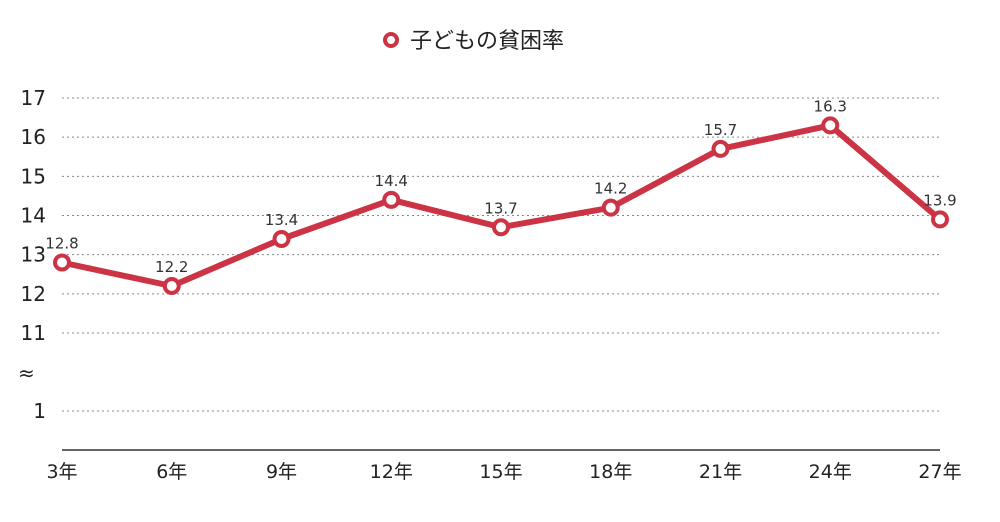  What do you see at coordinates (391, 181) in the screenshot?
I see `data-label: 14.4` at bounding box center [391, 181].